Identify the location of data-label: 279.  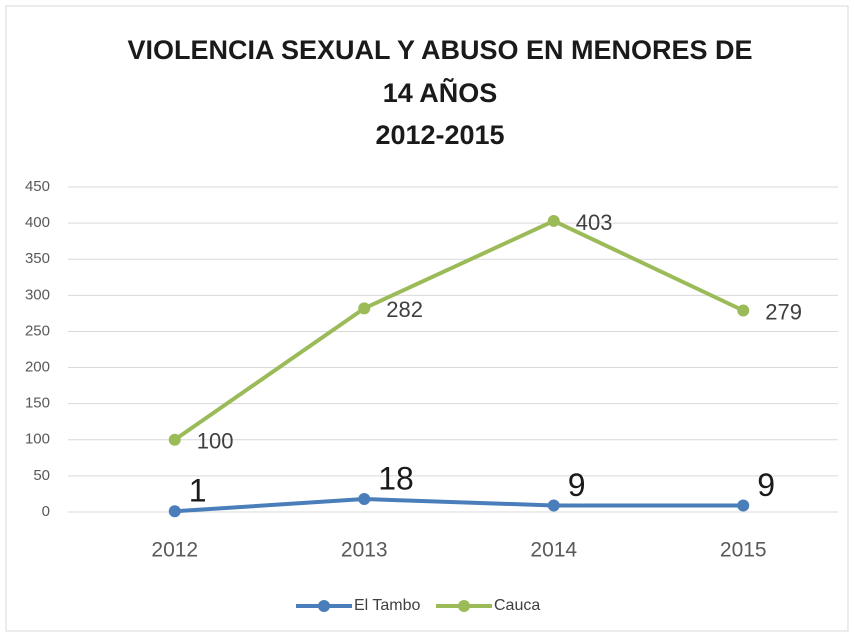
(783, 311).